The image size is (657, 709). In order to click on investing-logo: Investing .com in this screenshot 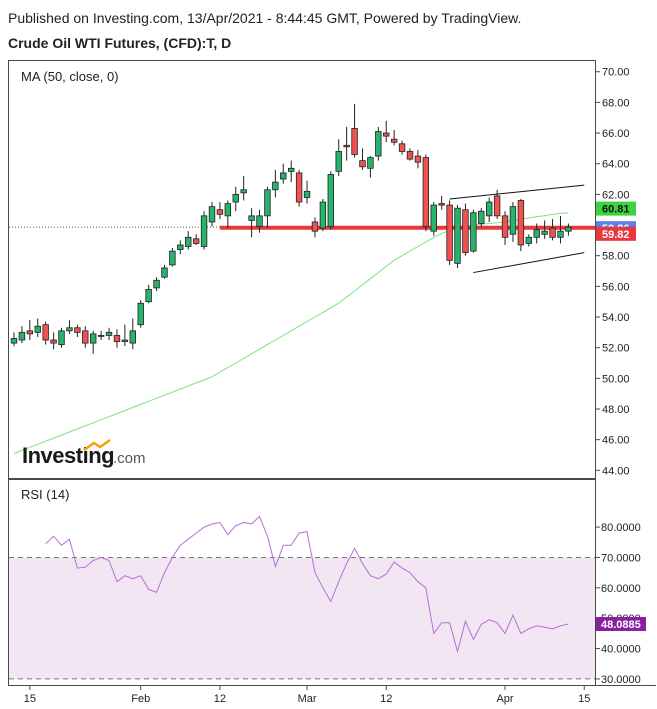, I will do `click(84, 453)`.